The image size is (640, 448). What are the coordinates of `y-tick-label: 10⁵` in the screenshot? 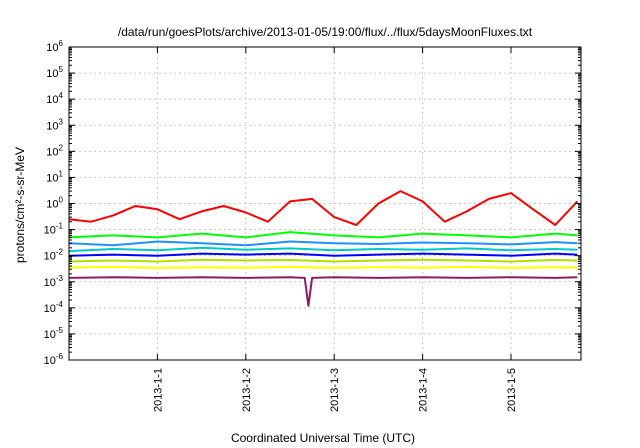 It's located at (54, 72).